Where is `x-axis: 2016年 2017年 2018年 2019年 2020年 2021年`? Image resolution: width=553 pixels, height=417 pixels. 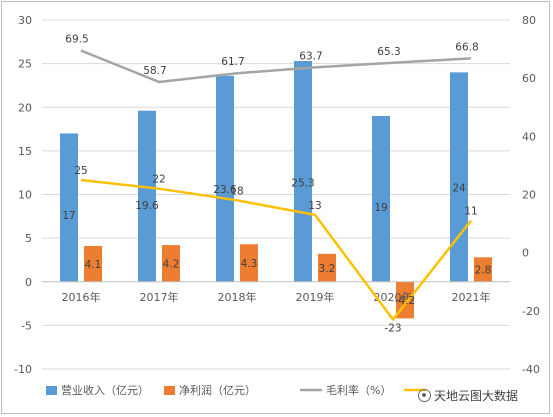 x-axis: 2016年 2017年 2018年 2019年 2020年 2021年 is located at coordinates (276, 297).